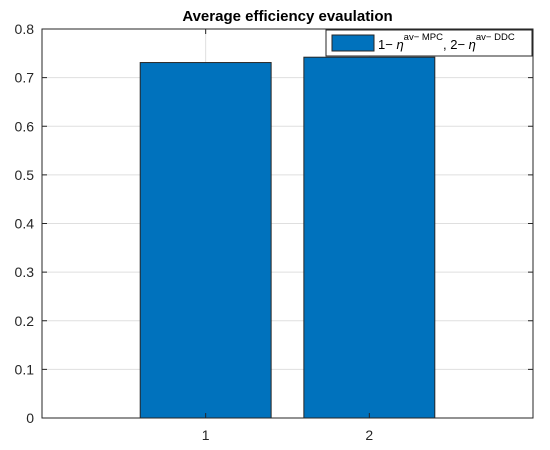 This screenshot has height=450, width=550. I want to click on y-tick-label: 0.6, so click(25, 126).